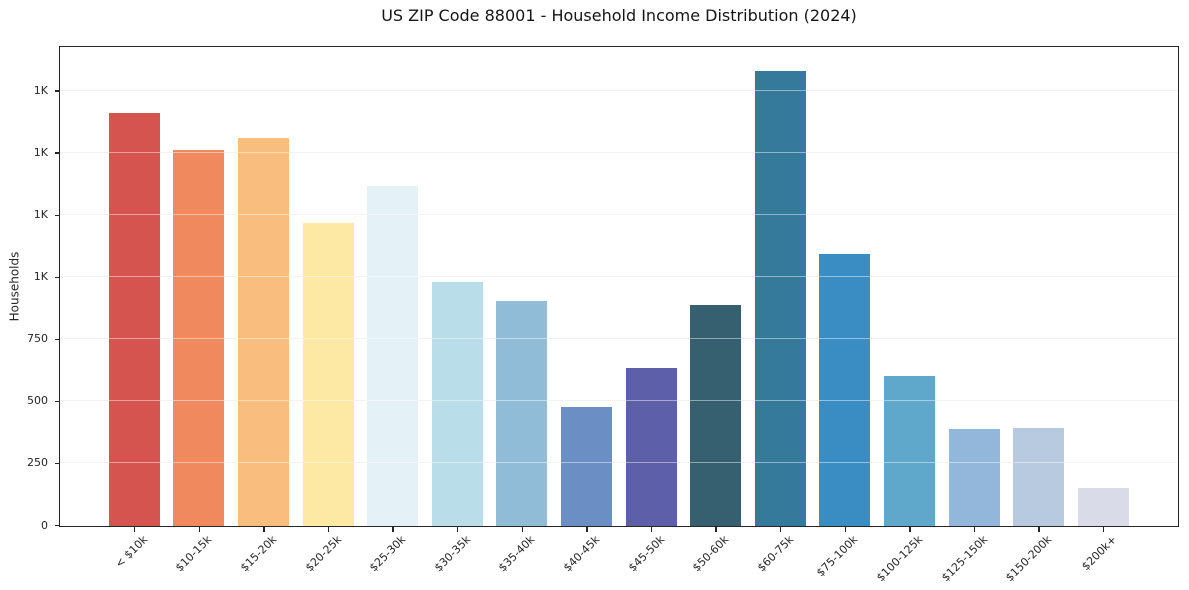 The height and width of the screenshot is (590, 1189). Describe the element at coordinates (37, 463) in the screenshot. I see `y-tick-label: 250` at that location.